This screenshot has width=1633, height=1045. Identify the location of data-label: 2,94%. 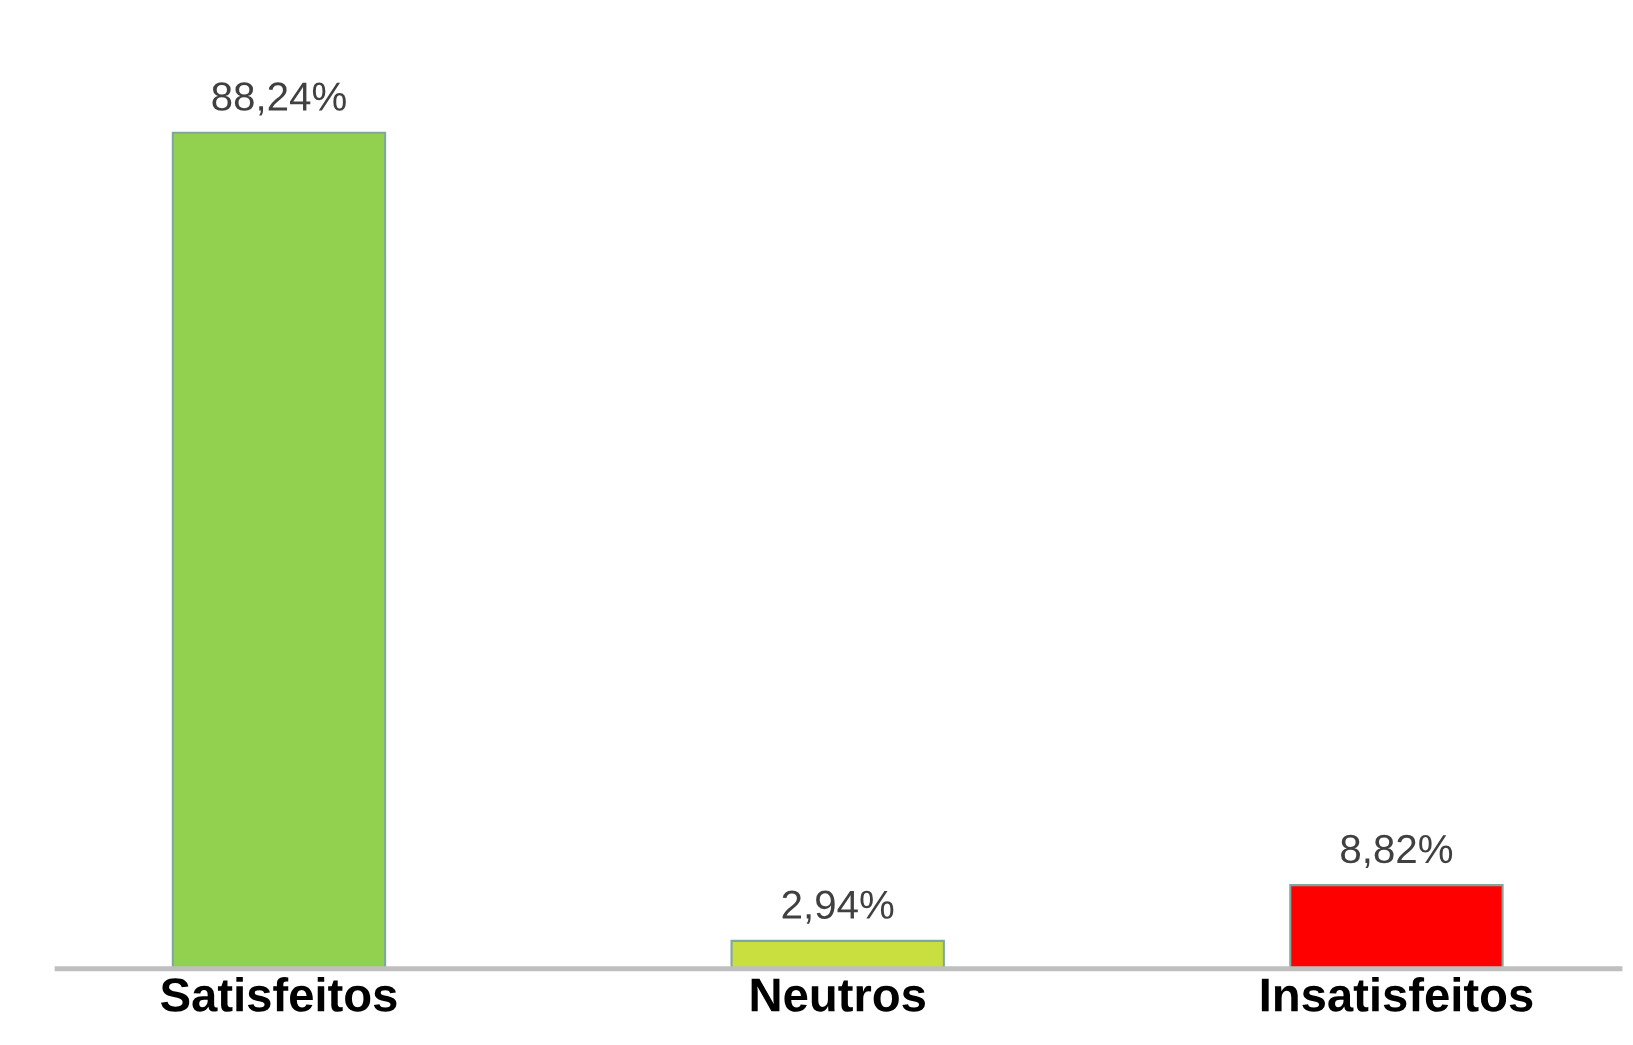
(838, 907).